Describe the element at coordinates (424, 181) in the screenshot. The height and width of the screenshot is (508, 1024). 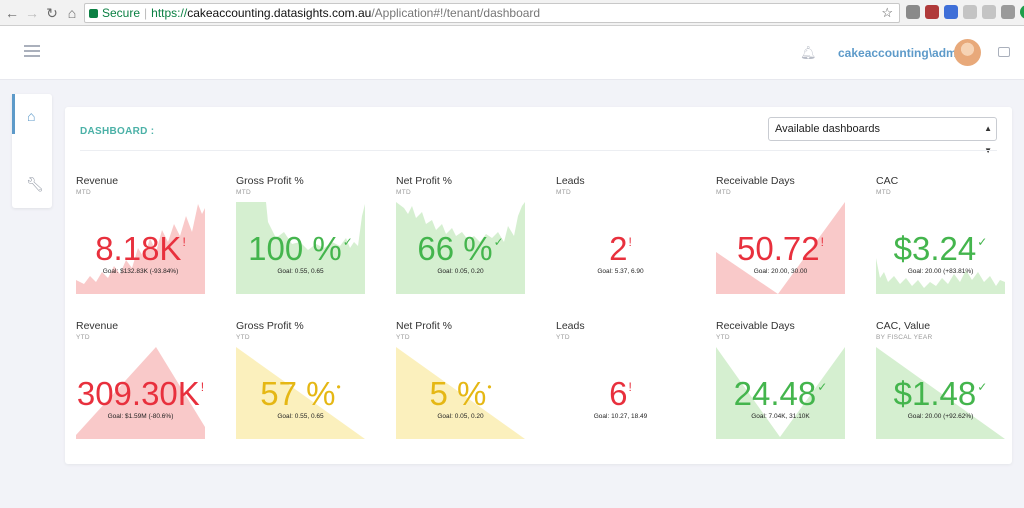
I see `kpi-title: Net Profit %` at that location.